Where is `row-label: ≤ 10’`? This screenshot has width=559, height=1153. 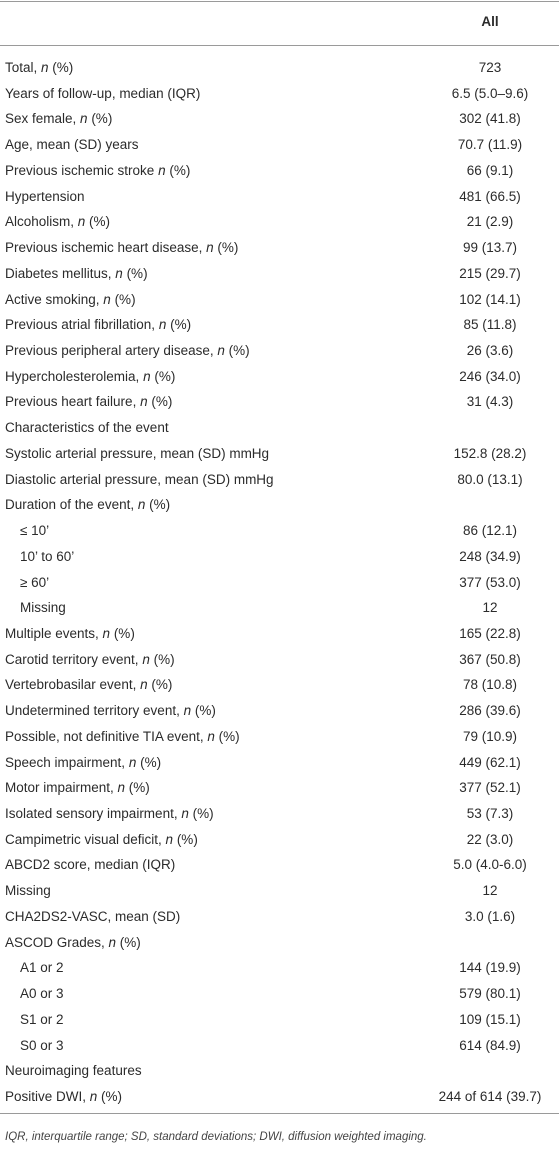
row-label: ≤ 10’ is located at coordinates (35, 531).